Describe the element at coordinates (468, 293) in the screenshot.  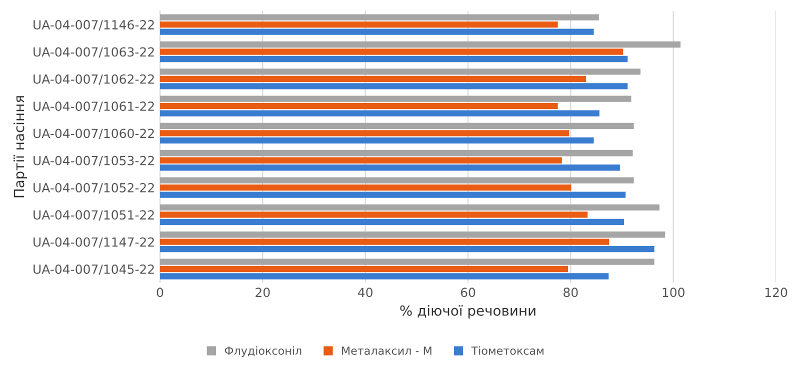
I see `x-tick-label: 60` at that location.